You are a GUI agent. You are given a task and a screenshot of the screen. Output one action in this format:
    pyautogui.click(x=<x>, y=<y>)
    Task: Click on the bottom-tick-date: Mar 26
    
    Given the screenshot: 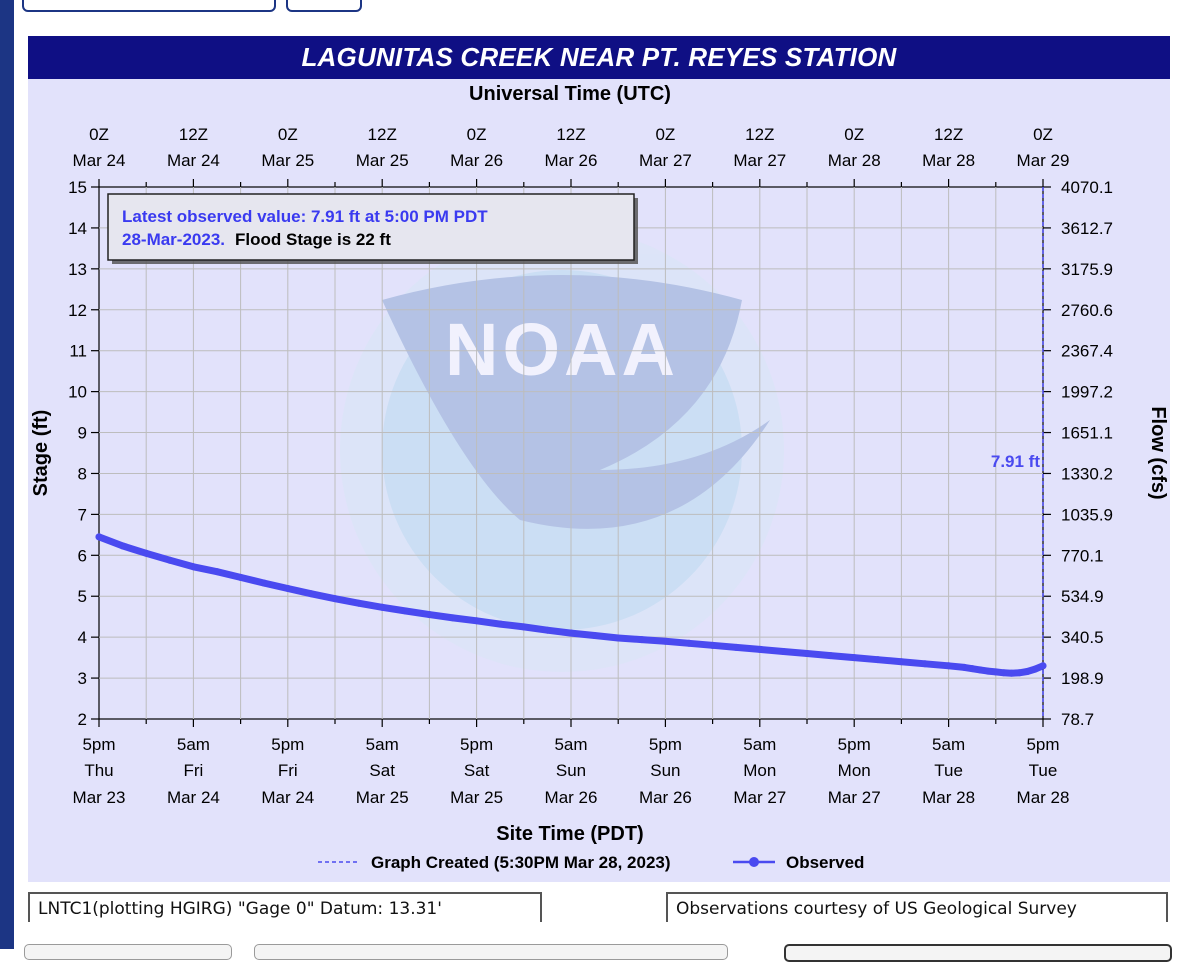 What is the action you would take?
    pyautogui.click(x=571, y=797)
    